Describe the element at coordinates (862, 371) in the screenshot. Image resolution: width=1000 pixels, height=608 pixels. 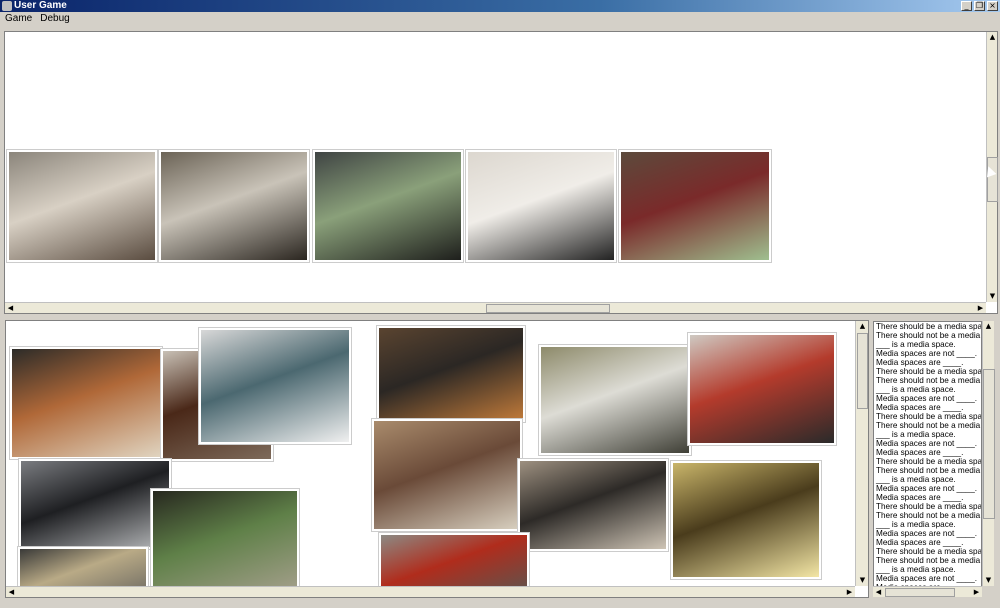
I see `bottom-vscroll-thumb` at that location.